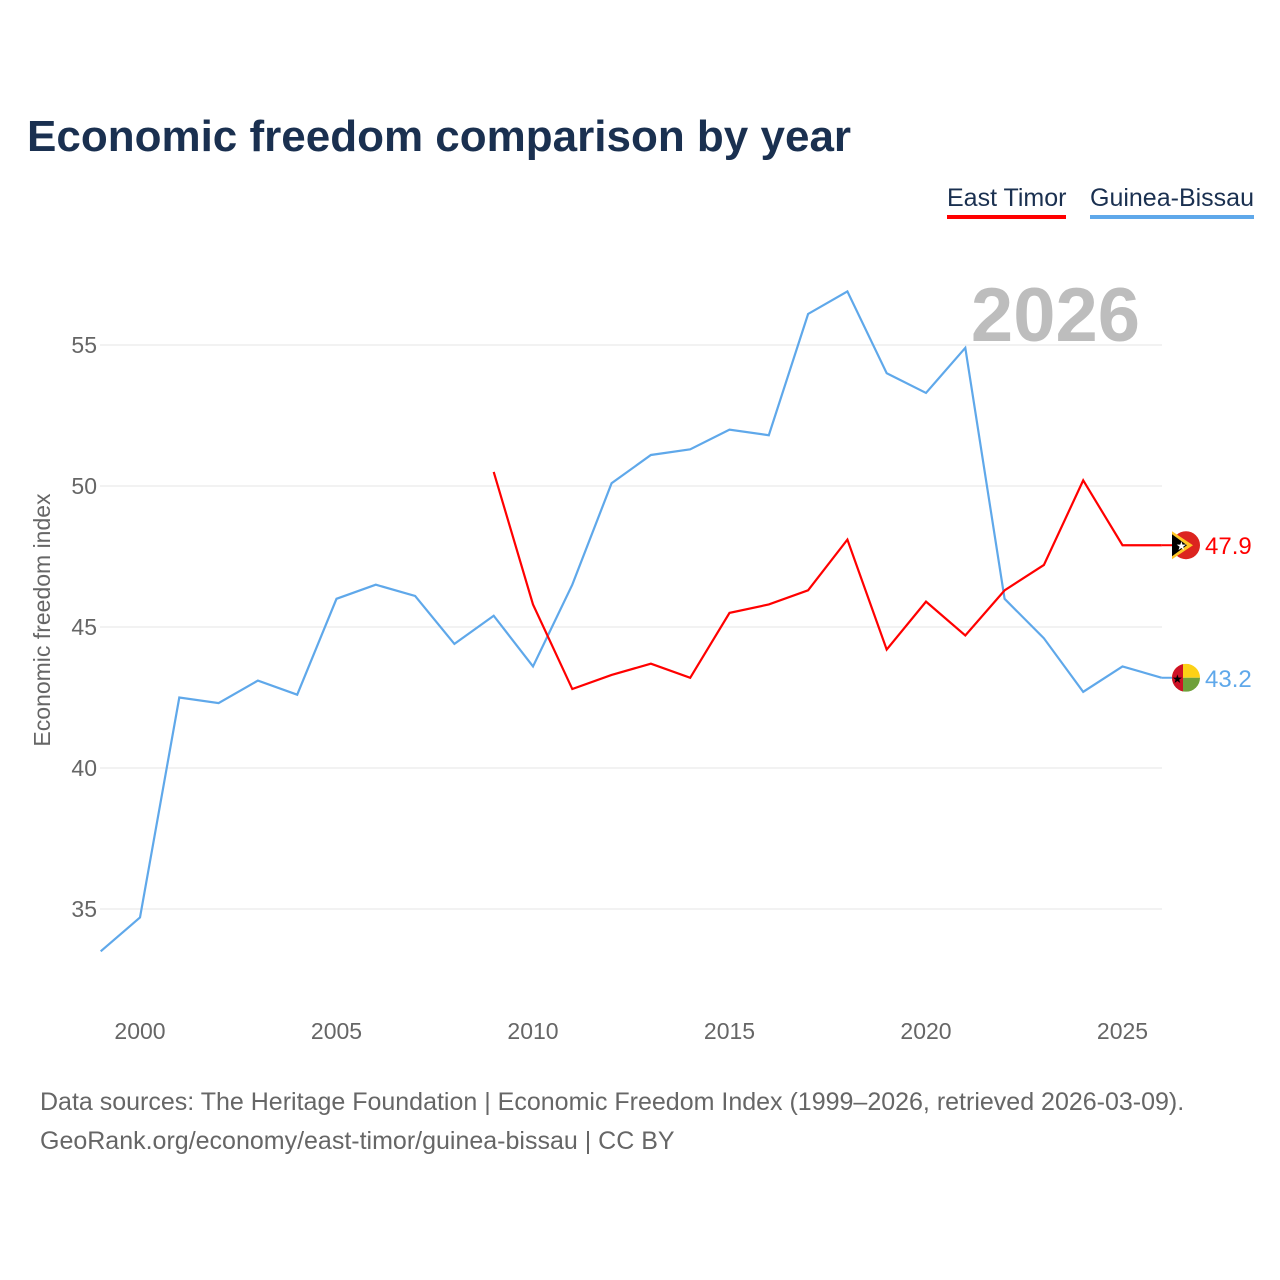 This screenshot has width=1280, height=1280. What do you see at coordinates (1172, 201) in the screenshot?
I see `legend-guinea-bissau: Guinea-Bissau` at bounding box center [1172, 201].